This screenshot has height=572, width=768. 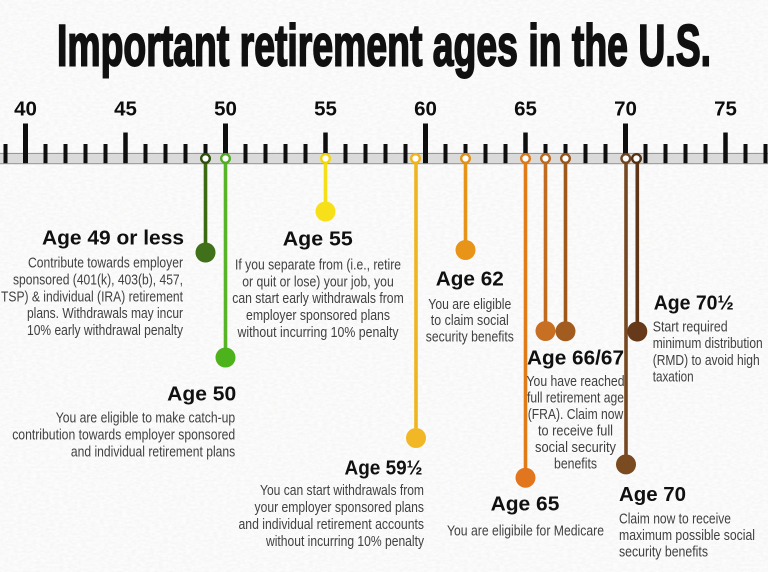 I want to click on svg-text: Age 49 or less, so click(x=113, y=238).